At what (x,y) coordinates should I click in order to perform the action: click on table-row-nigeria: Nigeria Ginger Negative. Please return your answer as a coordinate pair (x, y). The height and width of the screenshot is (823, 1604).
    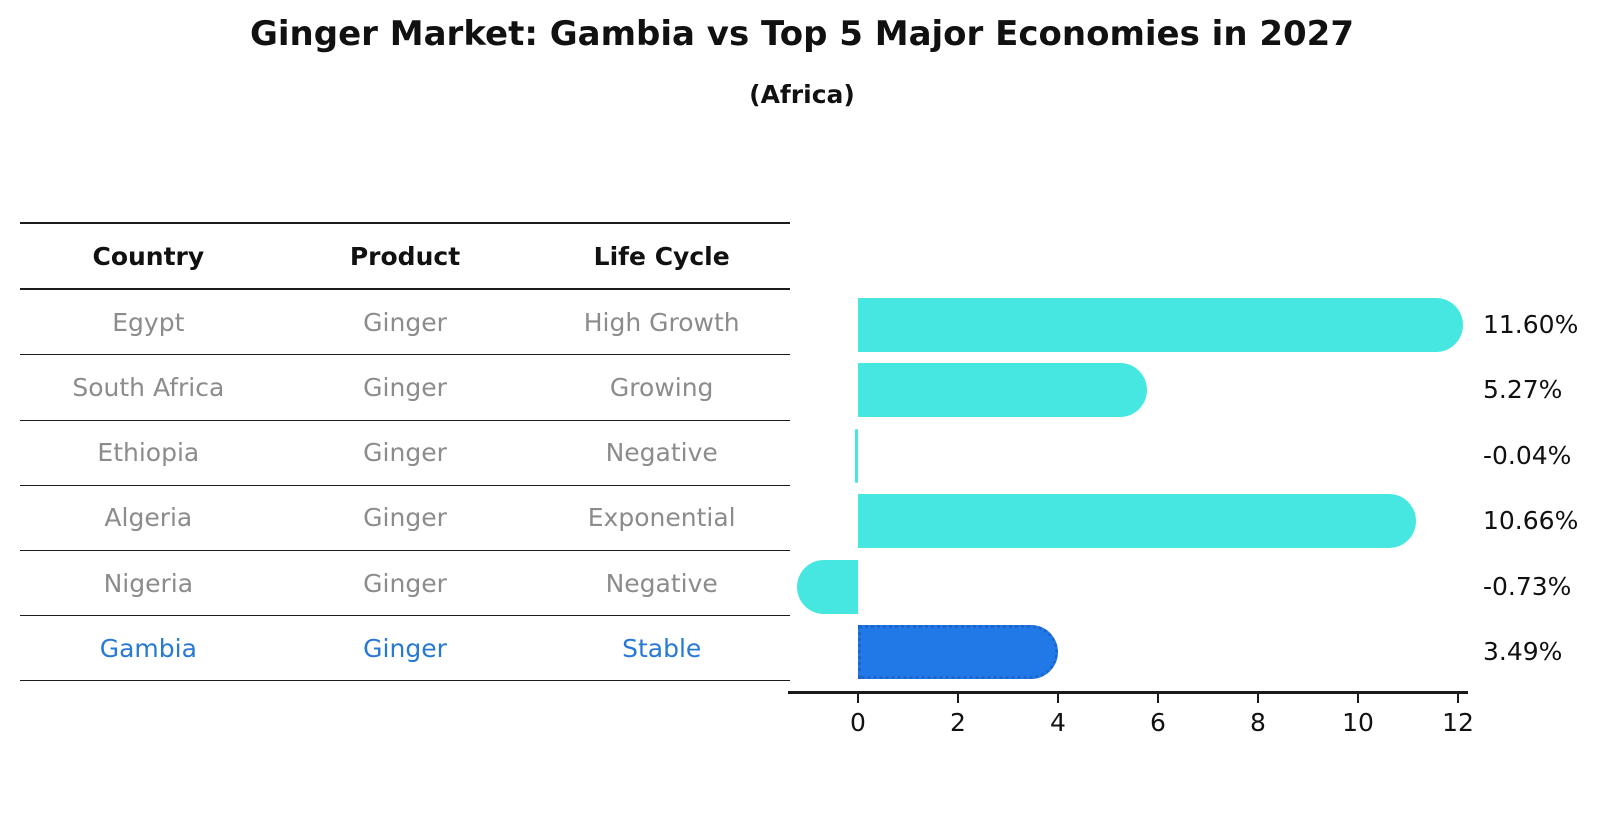
    Looking at the image, I should click on (405, 584).